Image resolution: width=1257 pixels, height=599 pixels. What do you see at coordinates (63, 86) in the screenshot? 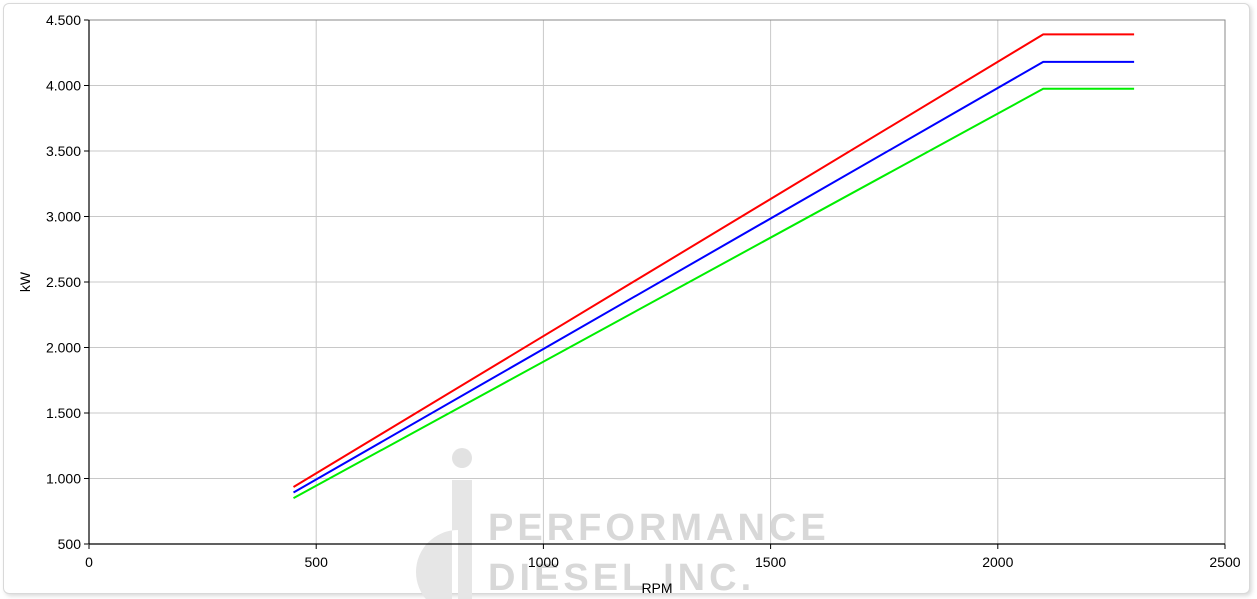
I see `y-tick-label: 4.000` at bounding box center [63, 86].